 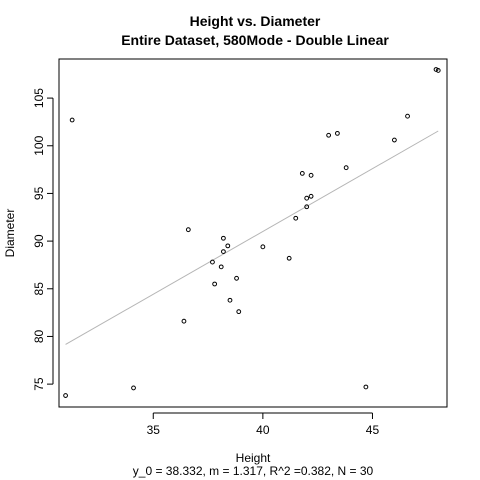 What do you see at coordinates (39, 384) in the screenshot?
I see `y-tick-label: 75` at bounding box center [39, 384].